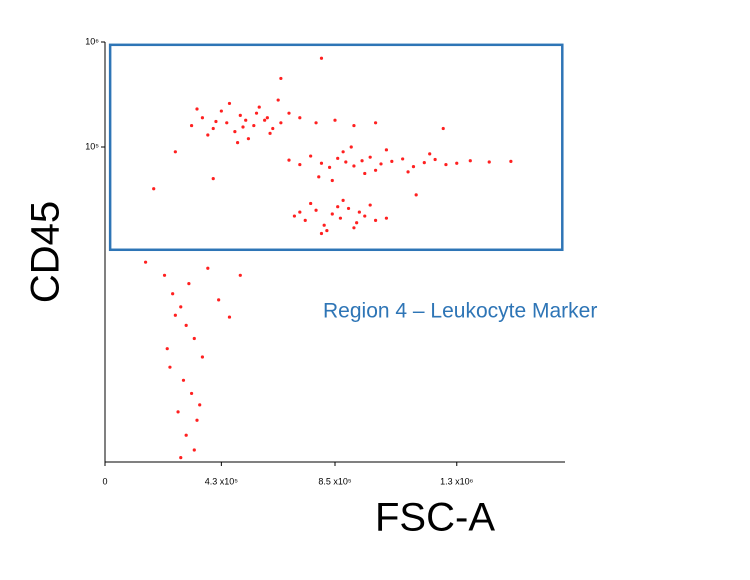 The width and height of the screenshot is (750, 580). What do you see at coordinates (460, 311) in the screenshot?
I see `region-label: Region 4 – Leukocyte Marker` at bounding box center [460, 311].